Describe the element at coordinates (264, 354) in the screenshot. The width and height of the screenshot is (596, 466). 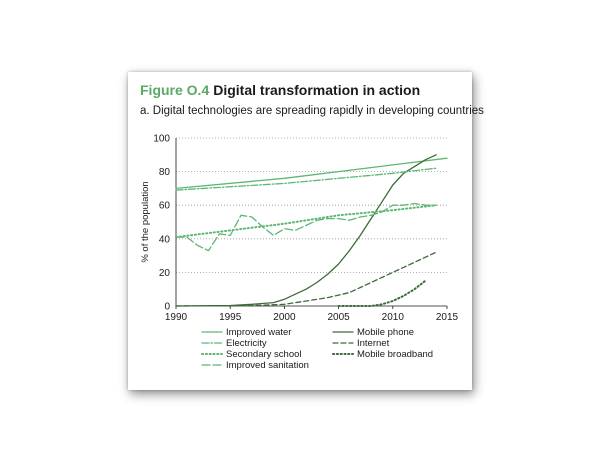
I see `legend-label: Secondary school` at that location.